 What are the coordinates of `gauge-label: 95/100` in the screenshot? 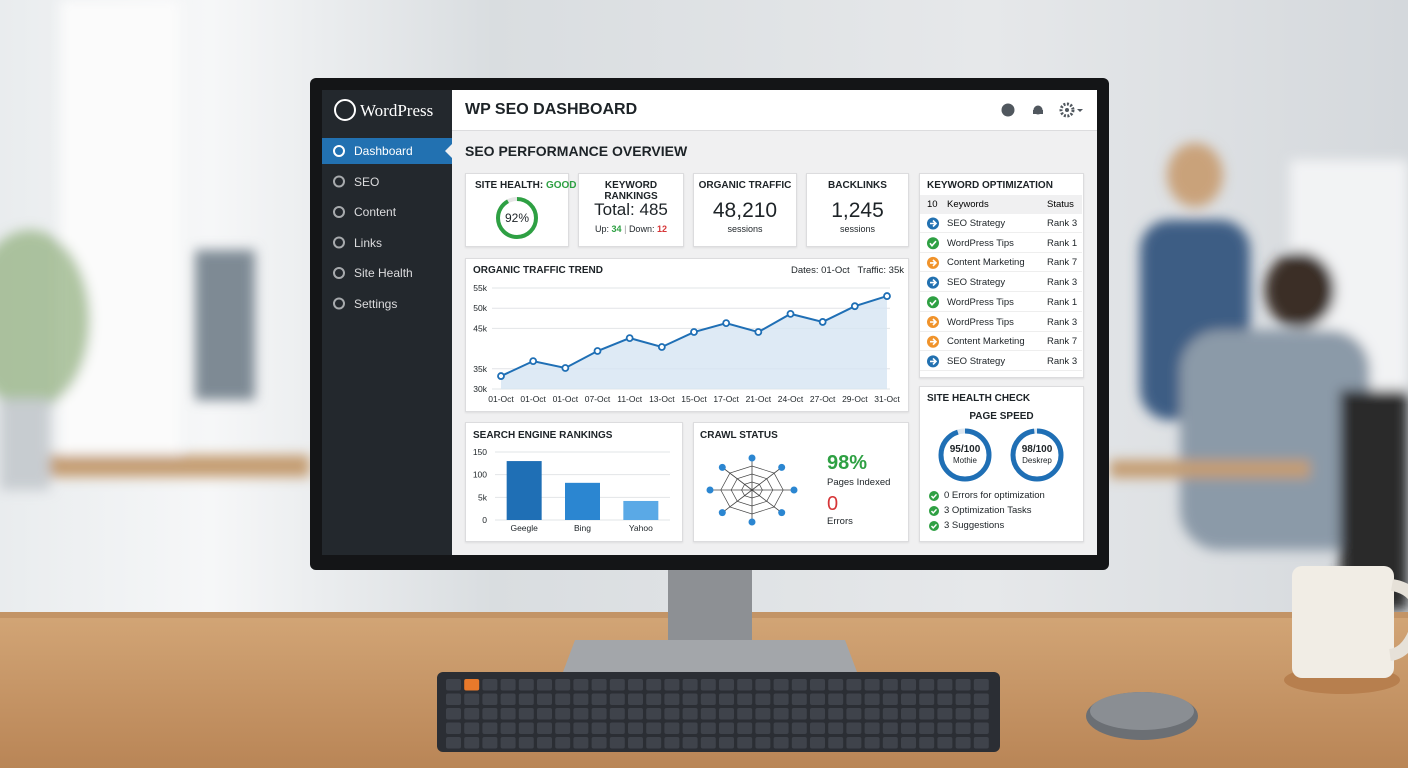 It's located at (965, 449).